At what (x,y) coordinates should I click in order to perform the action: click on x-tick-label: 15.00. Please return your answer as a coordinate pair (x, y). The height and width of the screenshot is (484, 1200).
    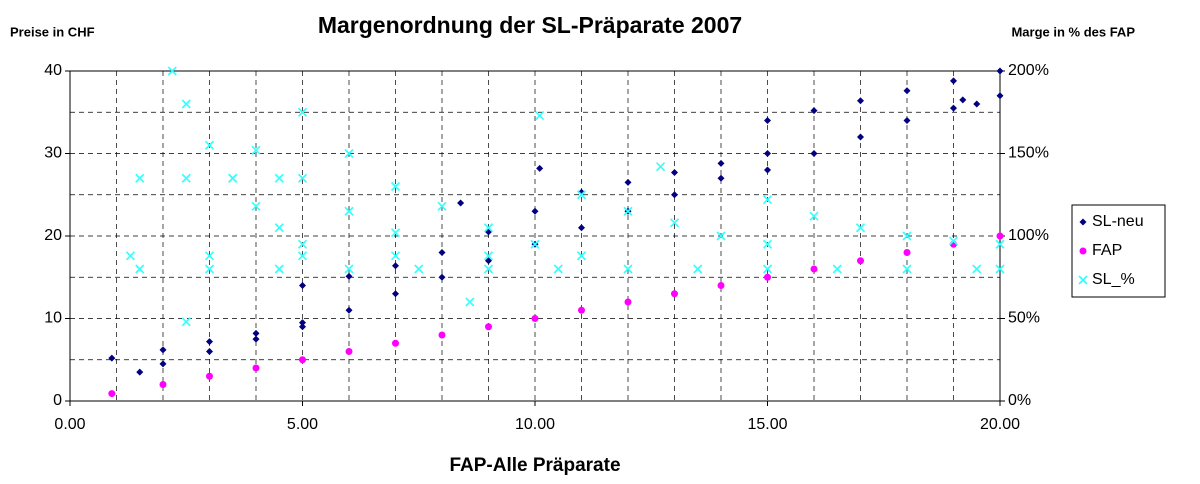
    Looking at the image, I should click on (767, 424).